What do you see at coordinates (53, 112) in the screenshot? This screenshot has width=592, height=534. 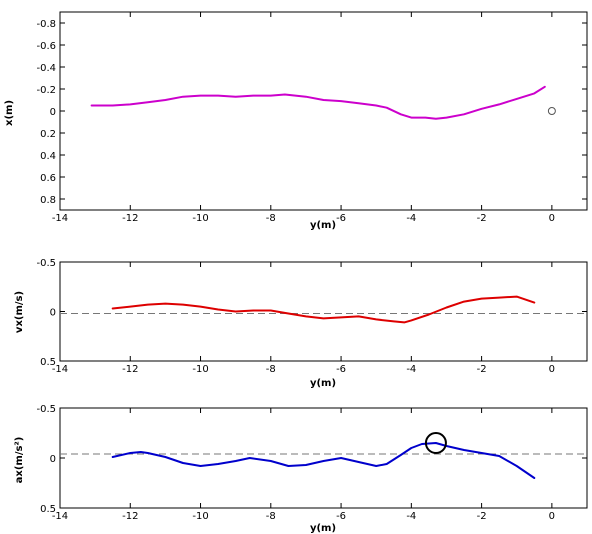 I see `trajectory-plot-ytick-label: 0` at bounding box center [53, 112].